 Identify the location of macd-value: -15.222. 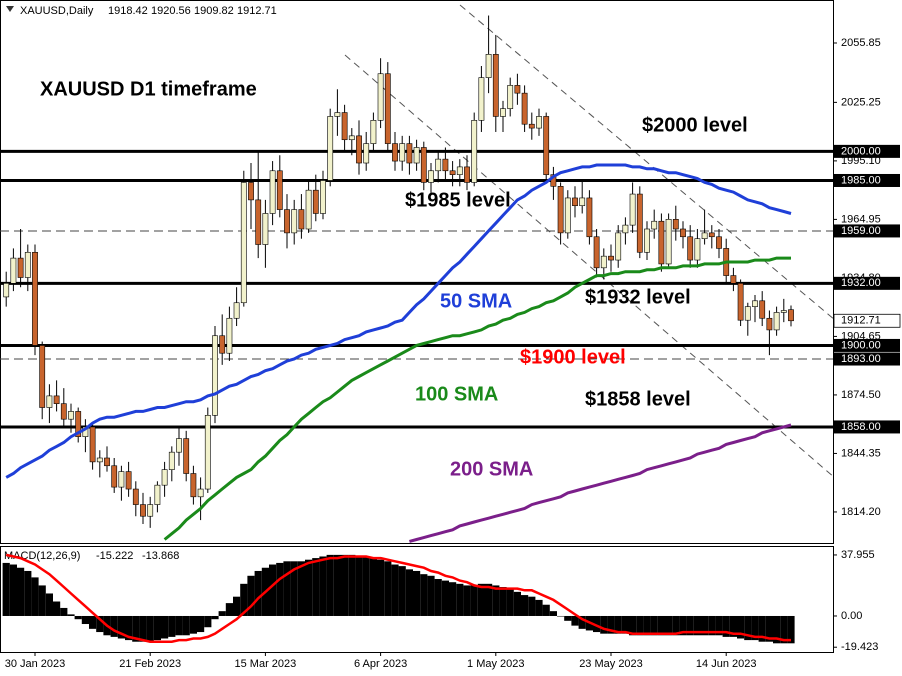
(114, 556).